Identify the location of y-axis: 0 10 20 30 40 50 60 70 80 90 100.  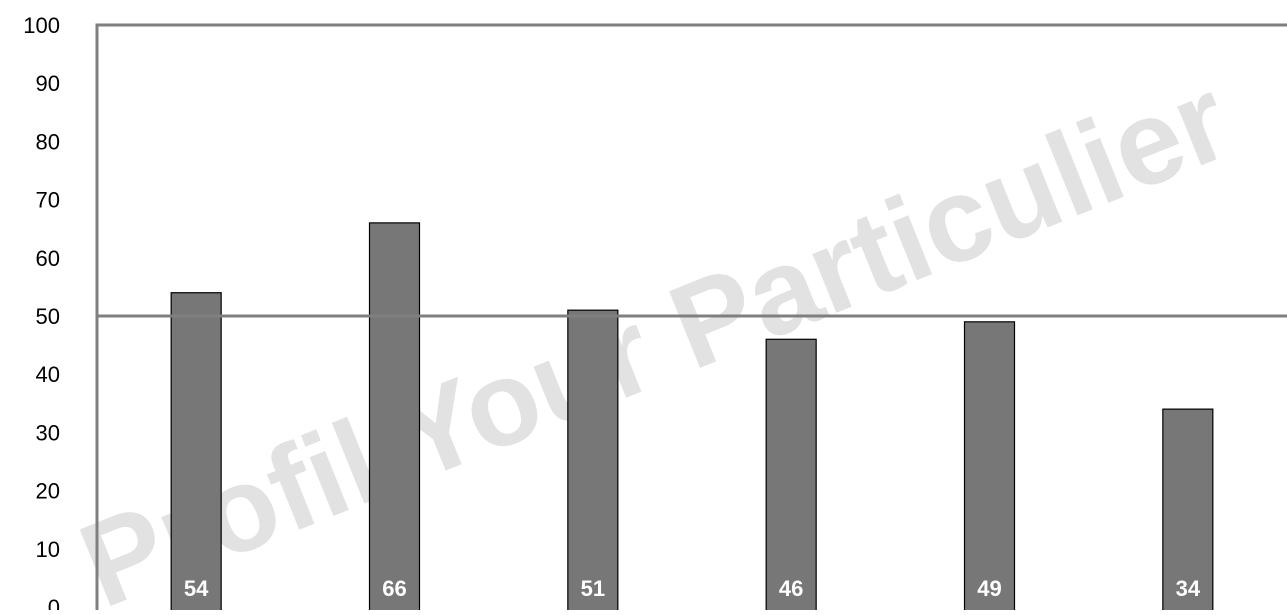
(41, 311).